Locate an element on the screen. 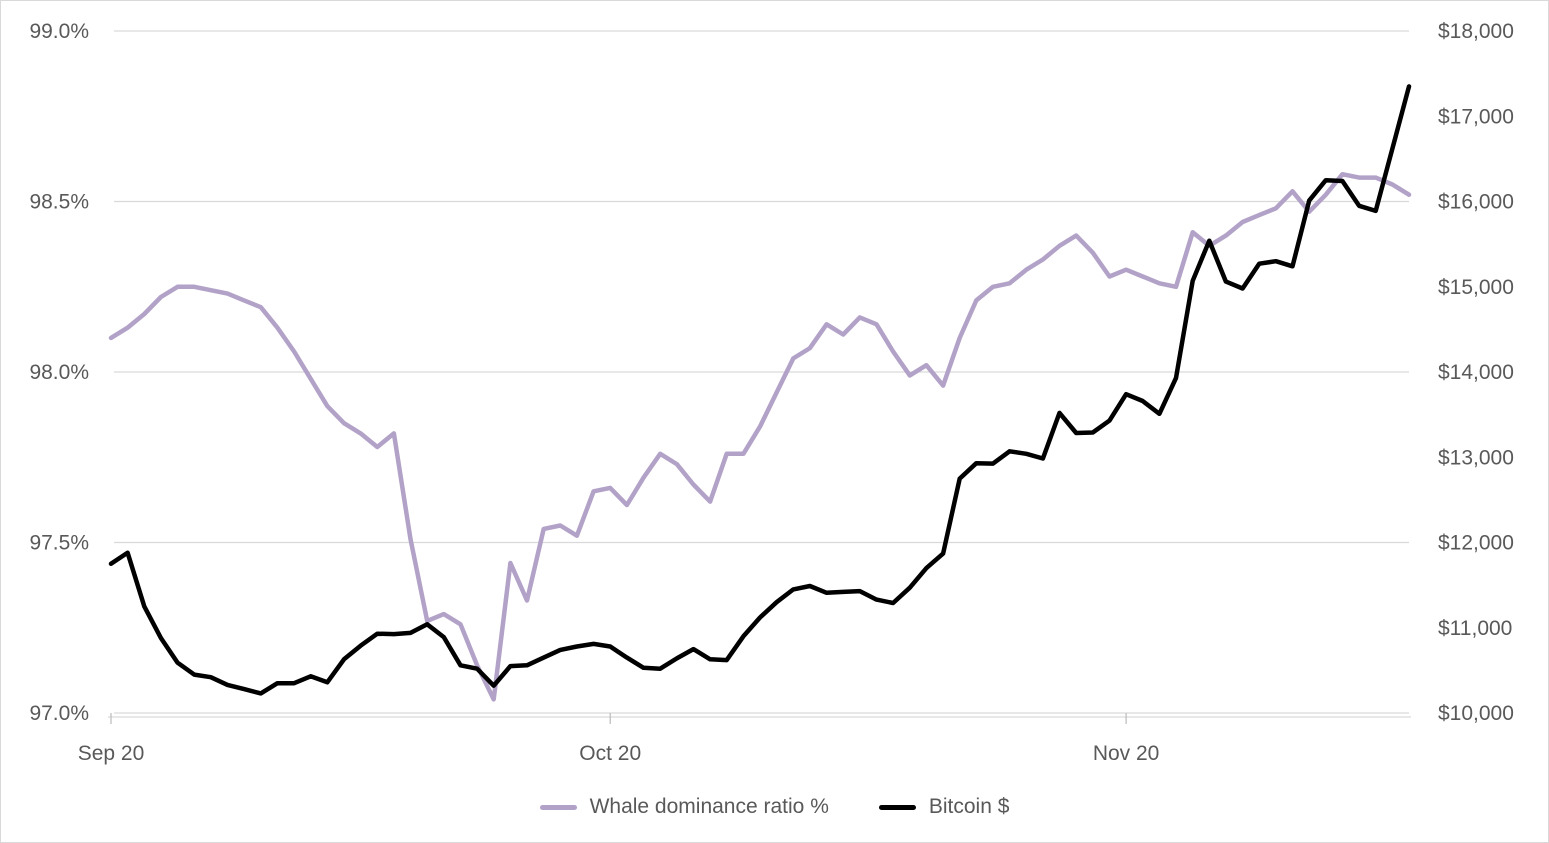 The height and width of the screenshot is (843, 1549). y-axis-right-tick-label: $14,000 is located at coordinates (1476, 372).